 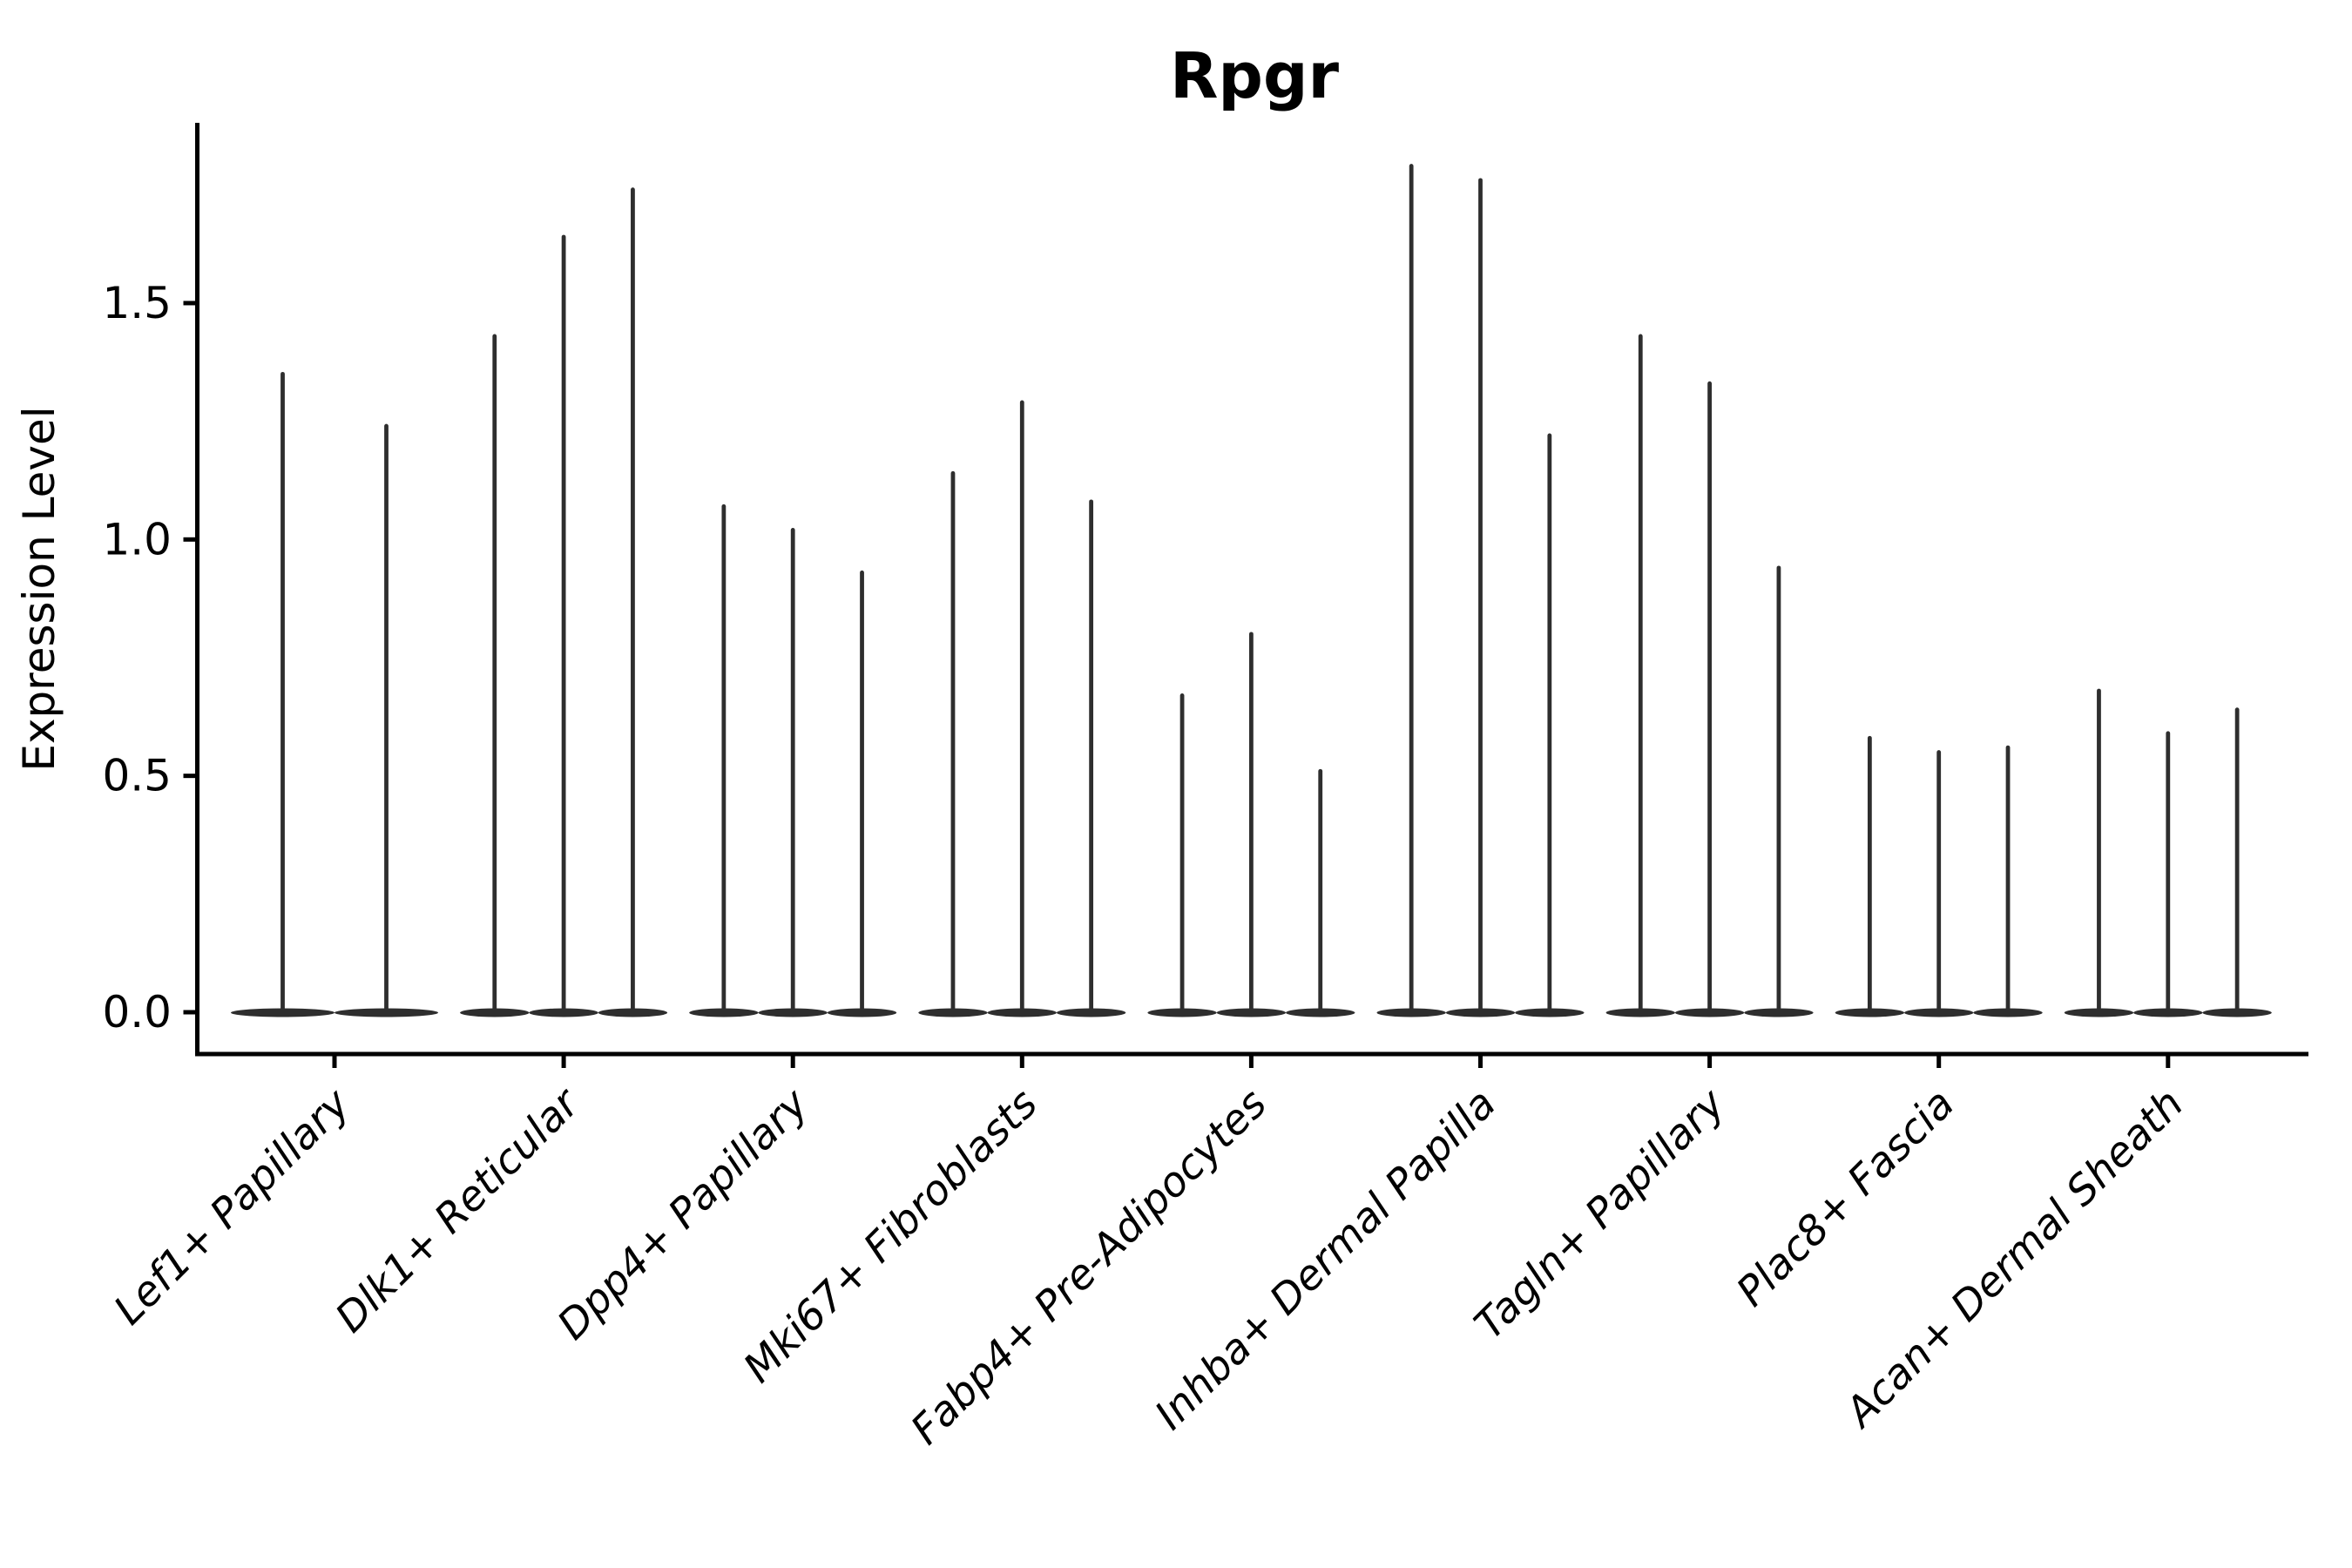 I want to click on y-tick-label: 1.5, so click(x=137, y=303).